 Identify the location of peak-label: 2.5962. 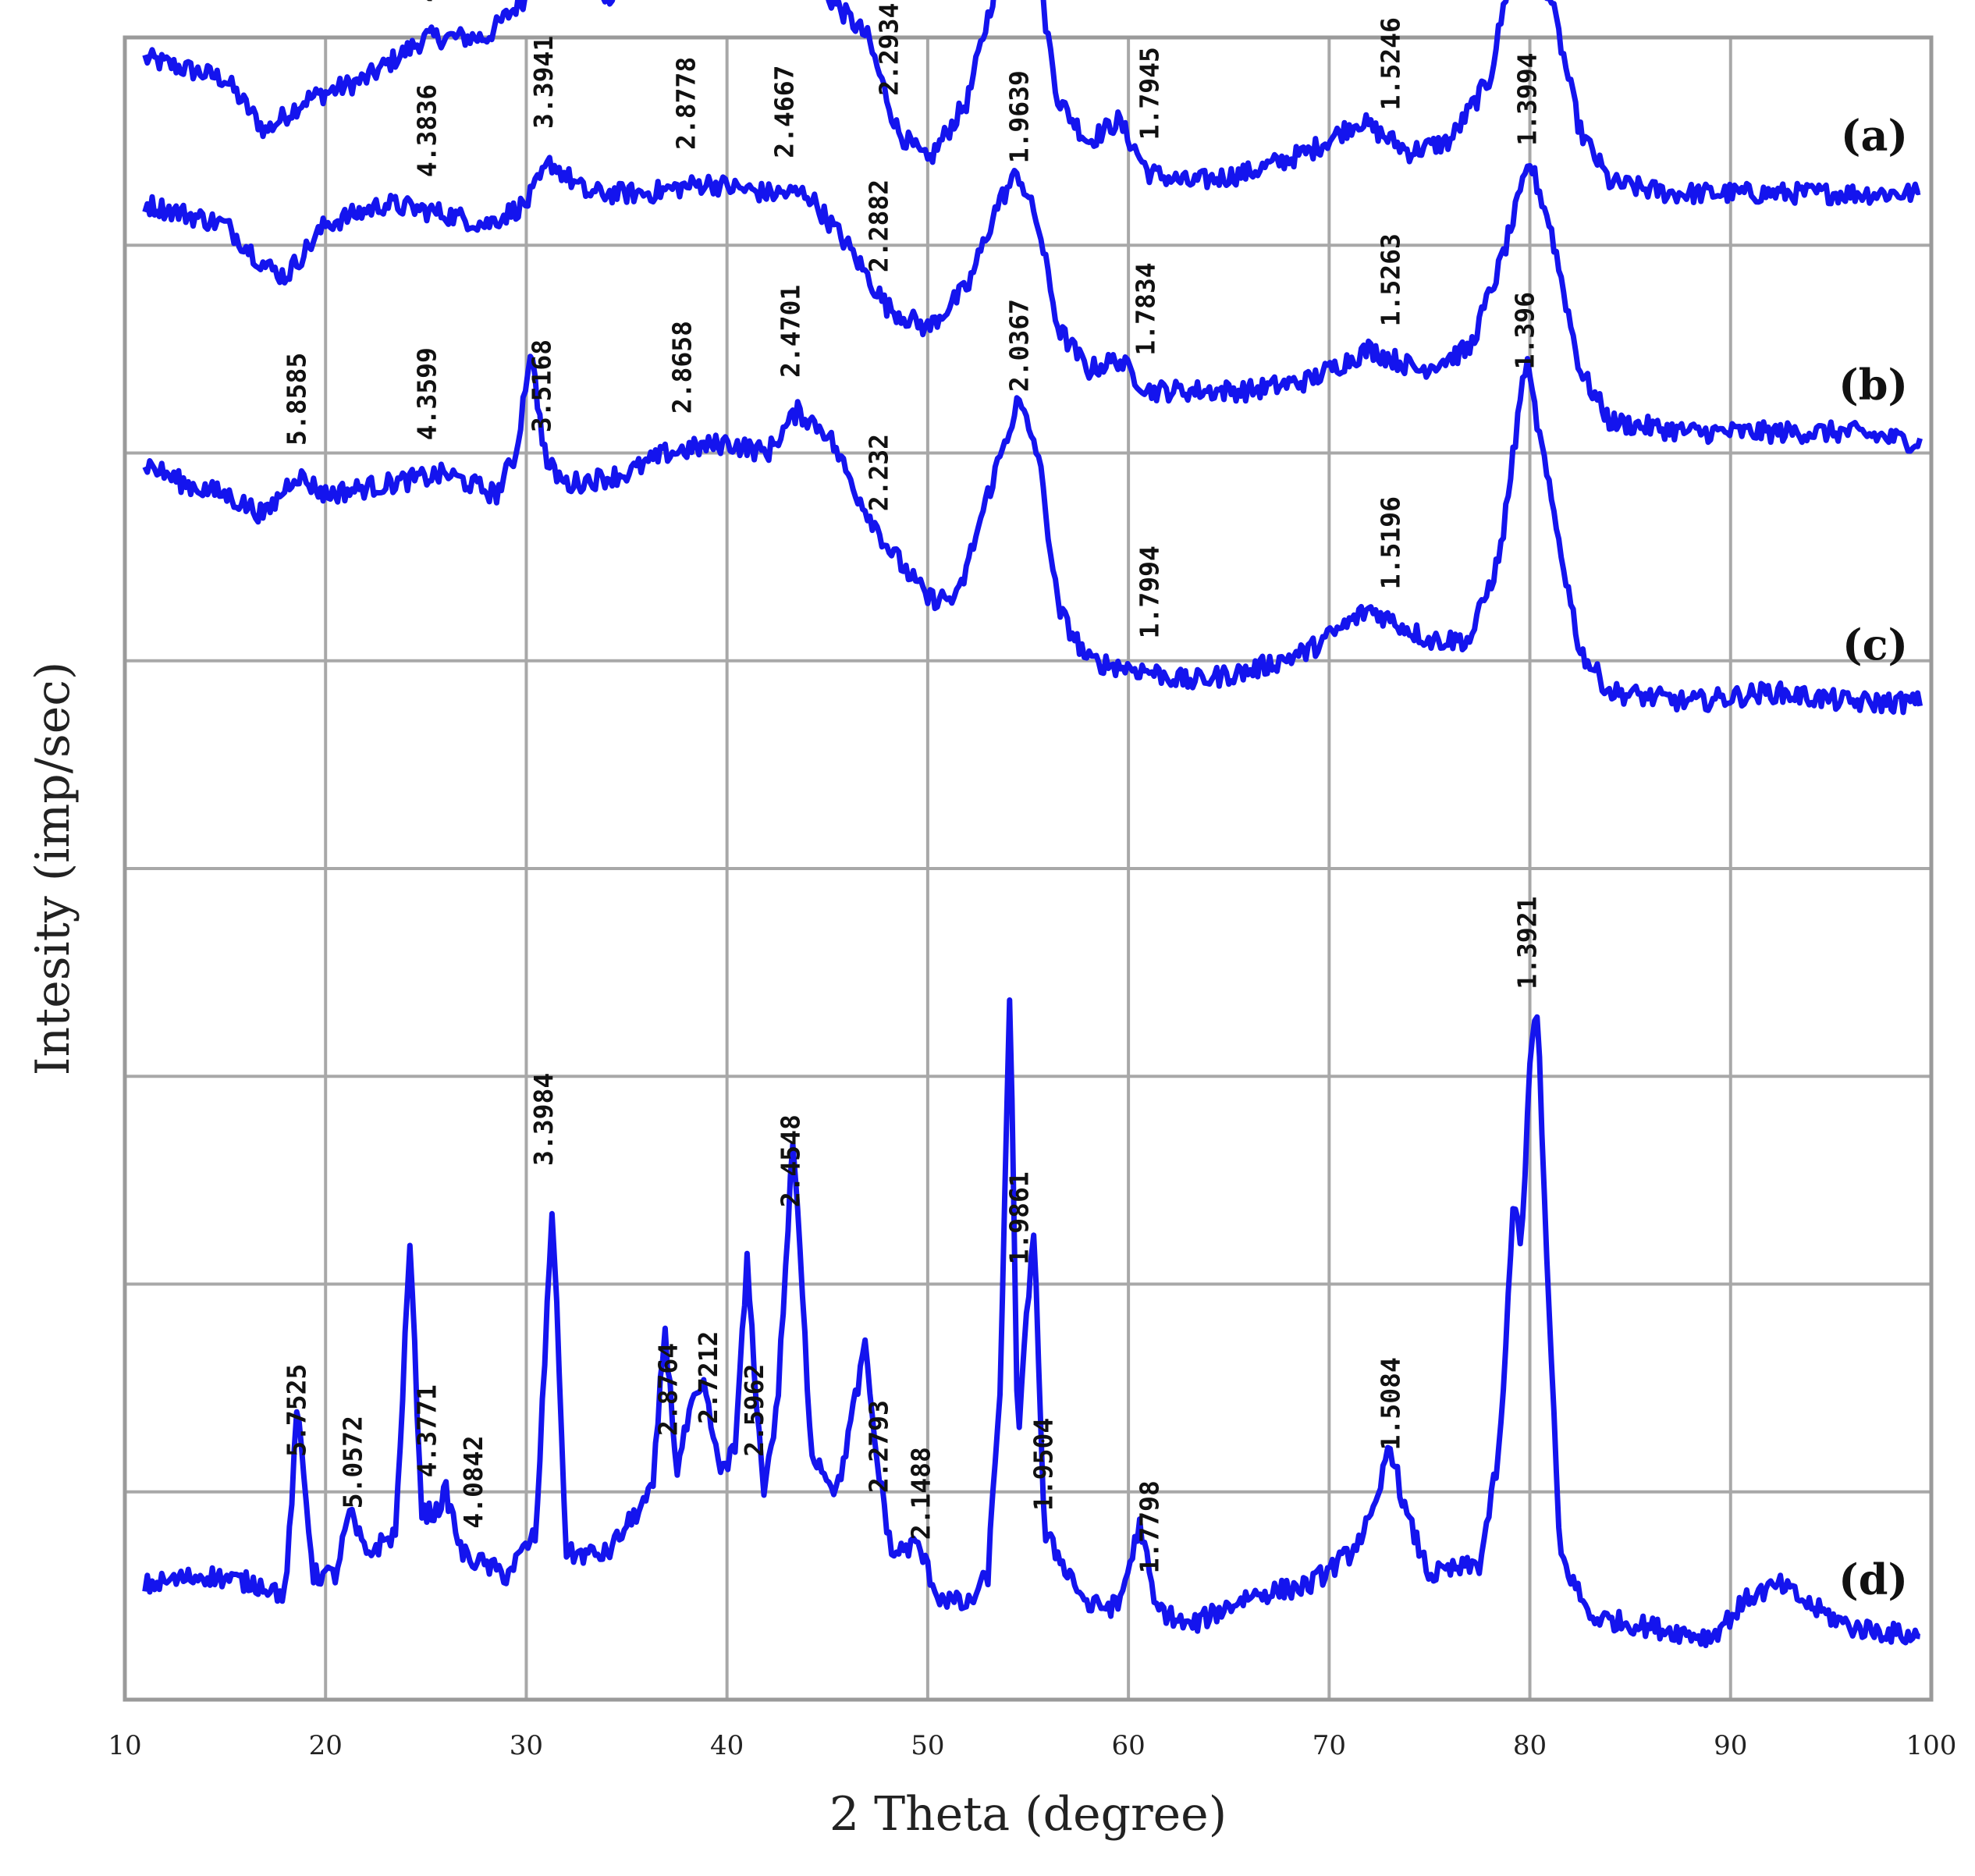
(754, 1410).